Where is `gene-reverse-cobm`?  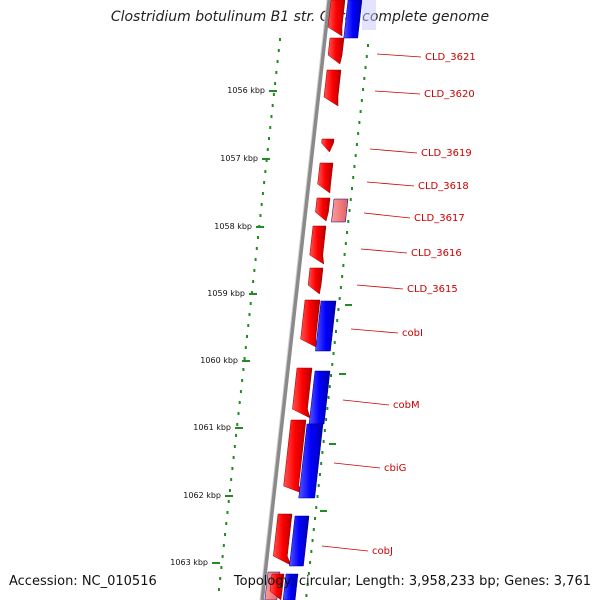 gene-reverse-cobm is located at coordinates (319, 397).